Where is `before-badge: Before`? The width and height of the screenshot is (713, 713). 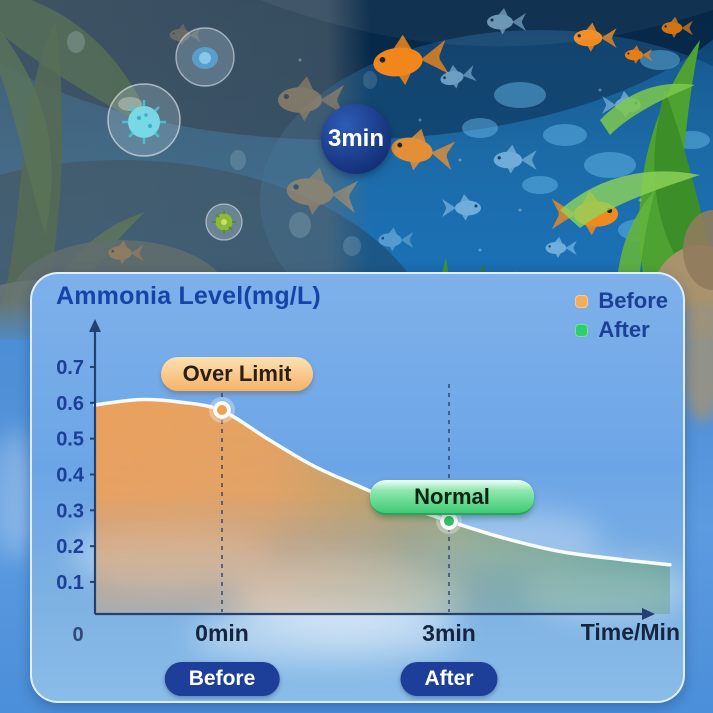
before-badge: Before is located at coordinates (222, 679).